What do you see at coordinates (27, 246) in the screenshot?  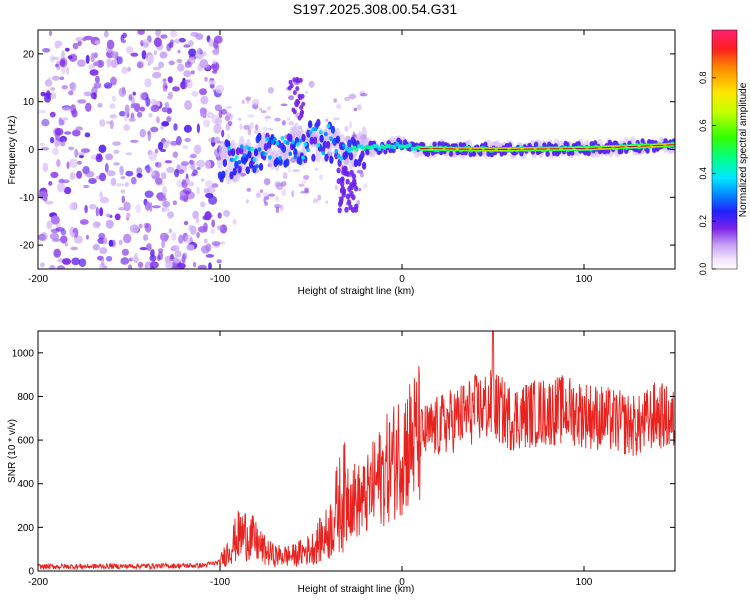 I see `y-tick-label: -20` at bounding box center [27, 246].